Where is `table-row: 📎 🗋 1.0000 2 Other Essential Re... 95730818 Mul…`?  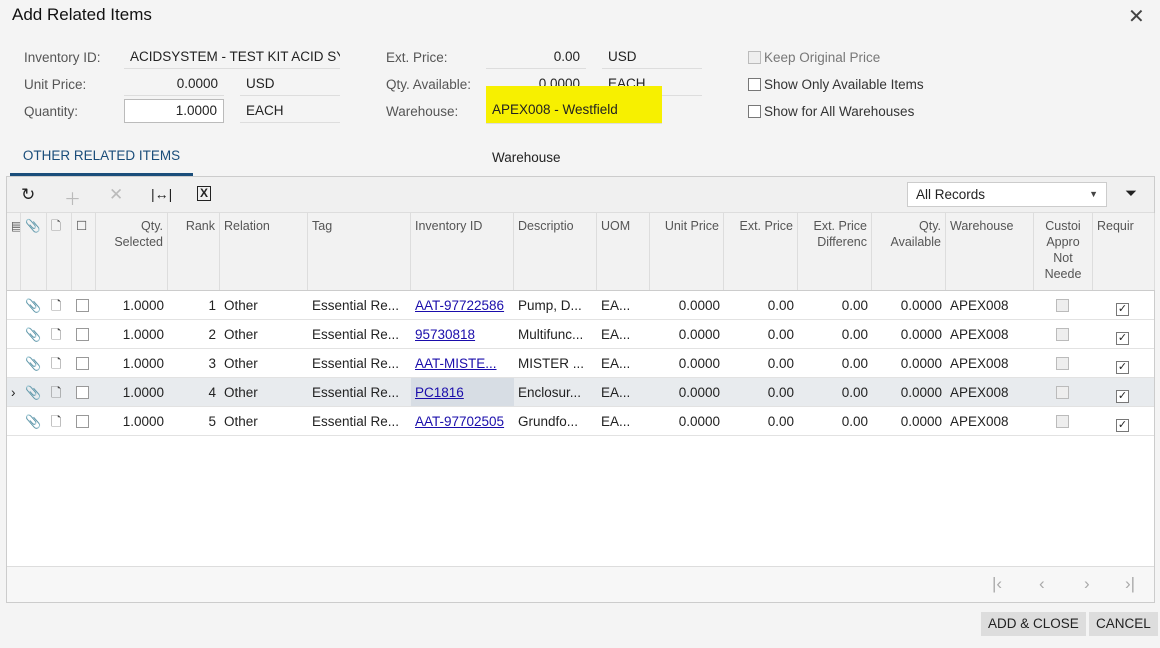 table-row: 📎 🗋 1.0000 2 Other Essential Re... 95730818 Mul… is located at coordinates (580, 334).